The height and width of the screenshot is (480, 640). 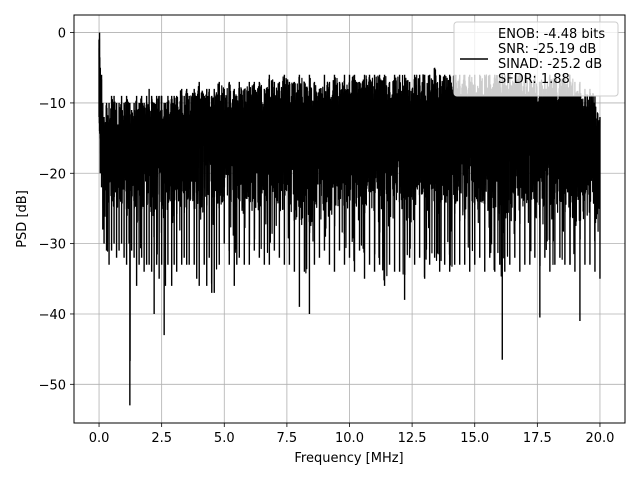 I want to click on x-tick-label: 15.0, so click(x=474, y=438).